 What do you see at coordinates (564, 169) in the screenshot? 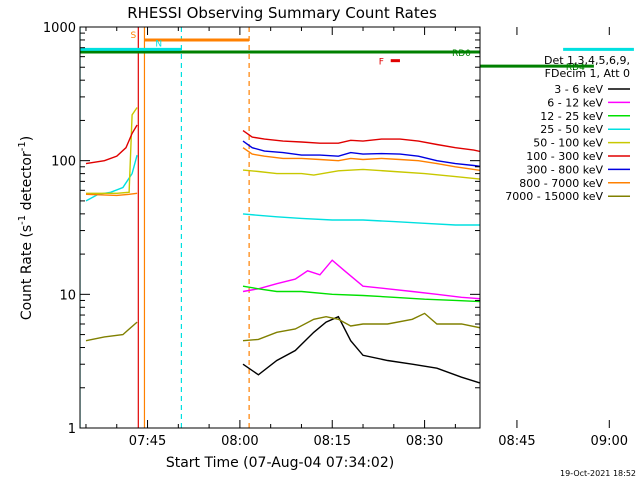
I see `legend-entry-label: 300 - 800 keV` at bounding box center [564, 169].